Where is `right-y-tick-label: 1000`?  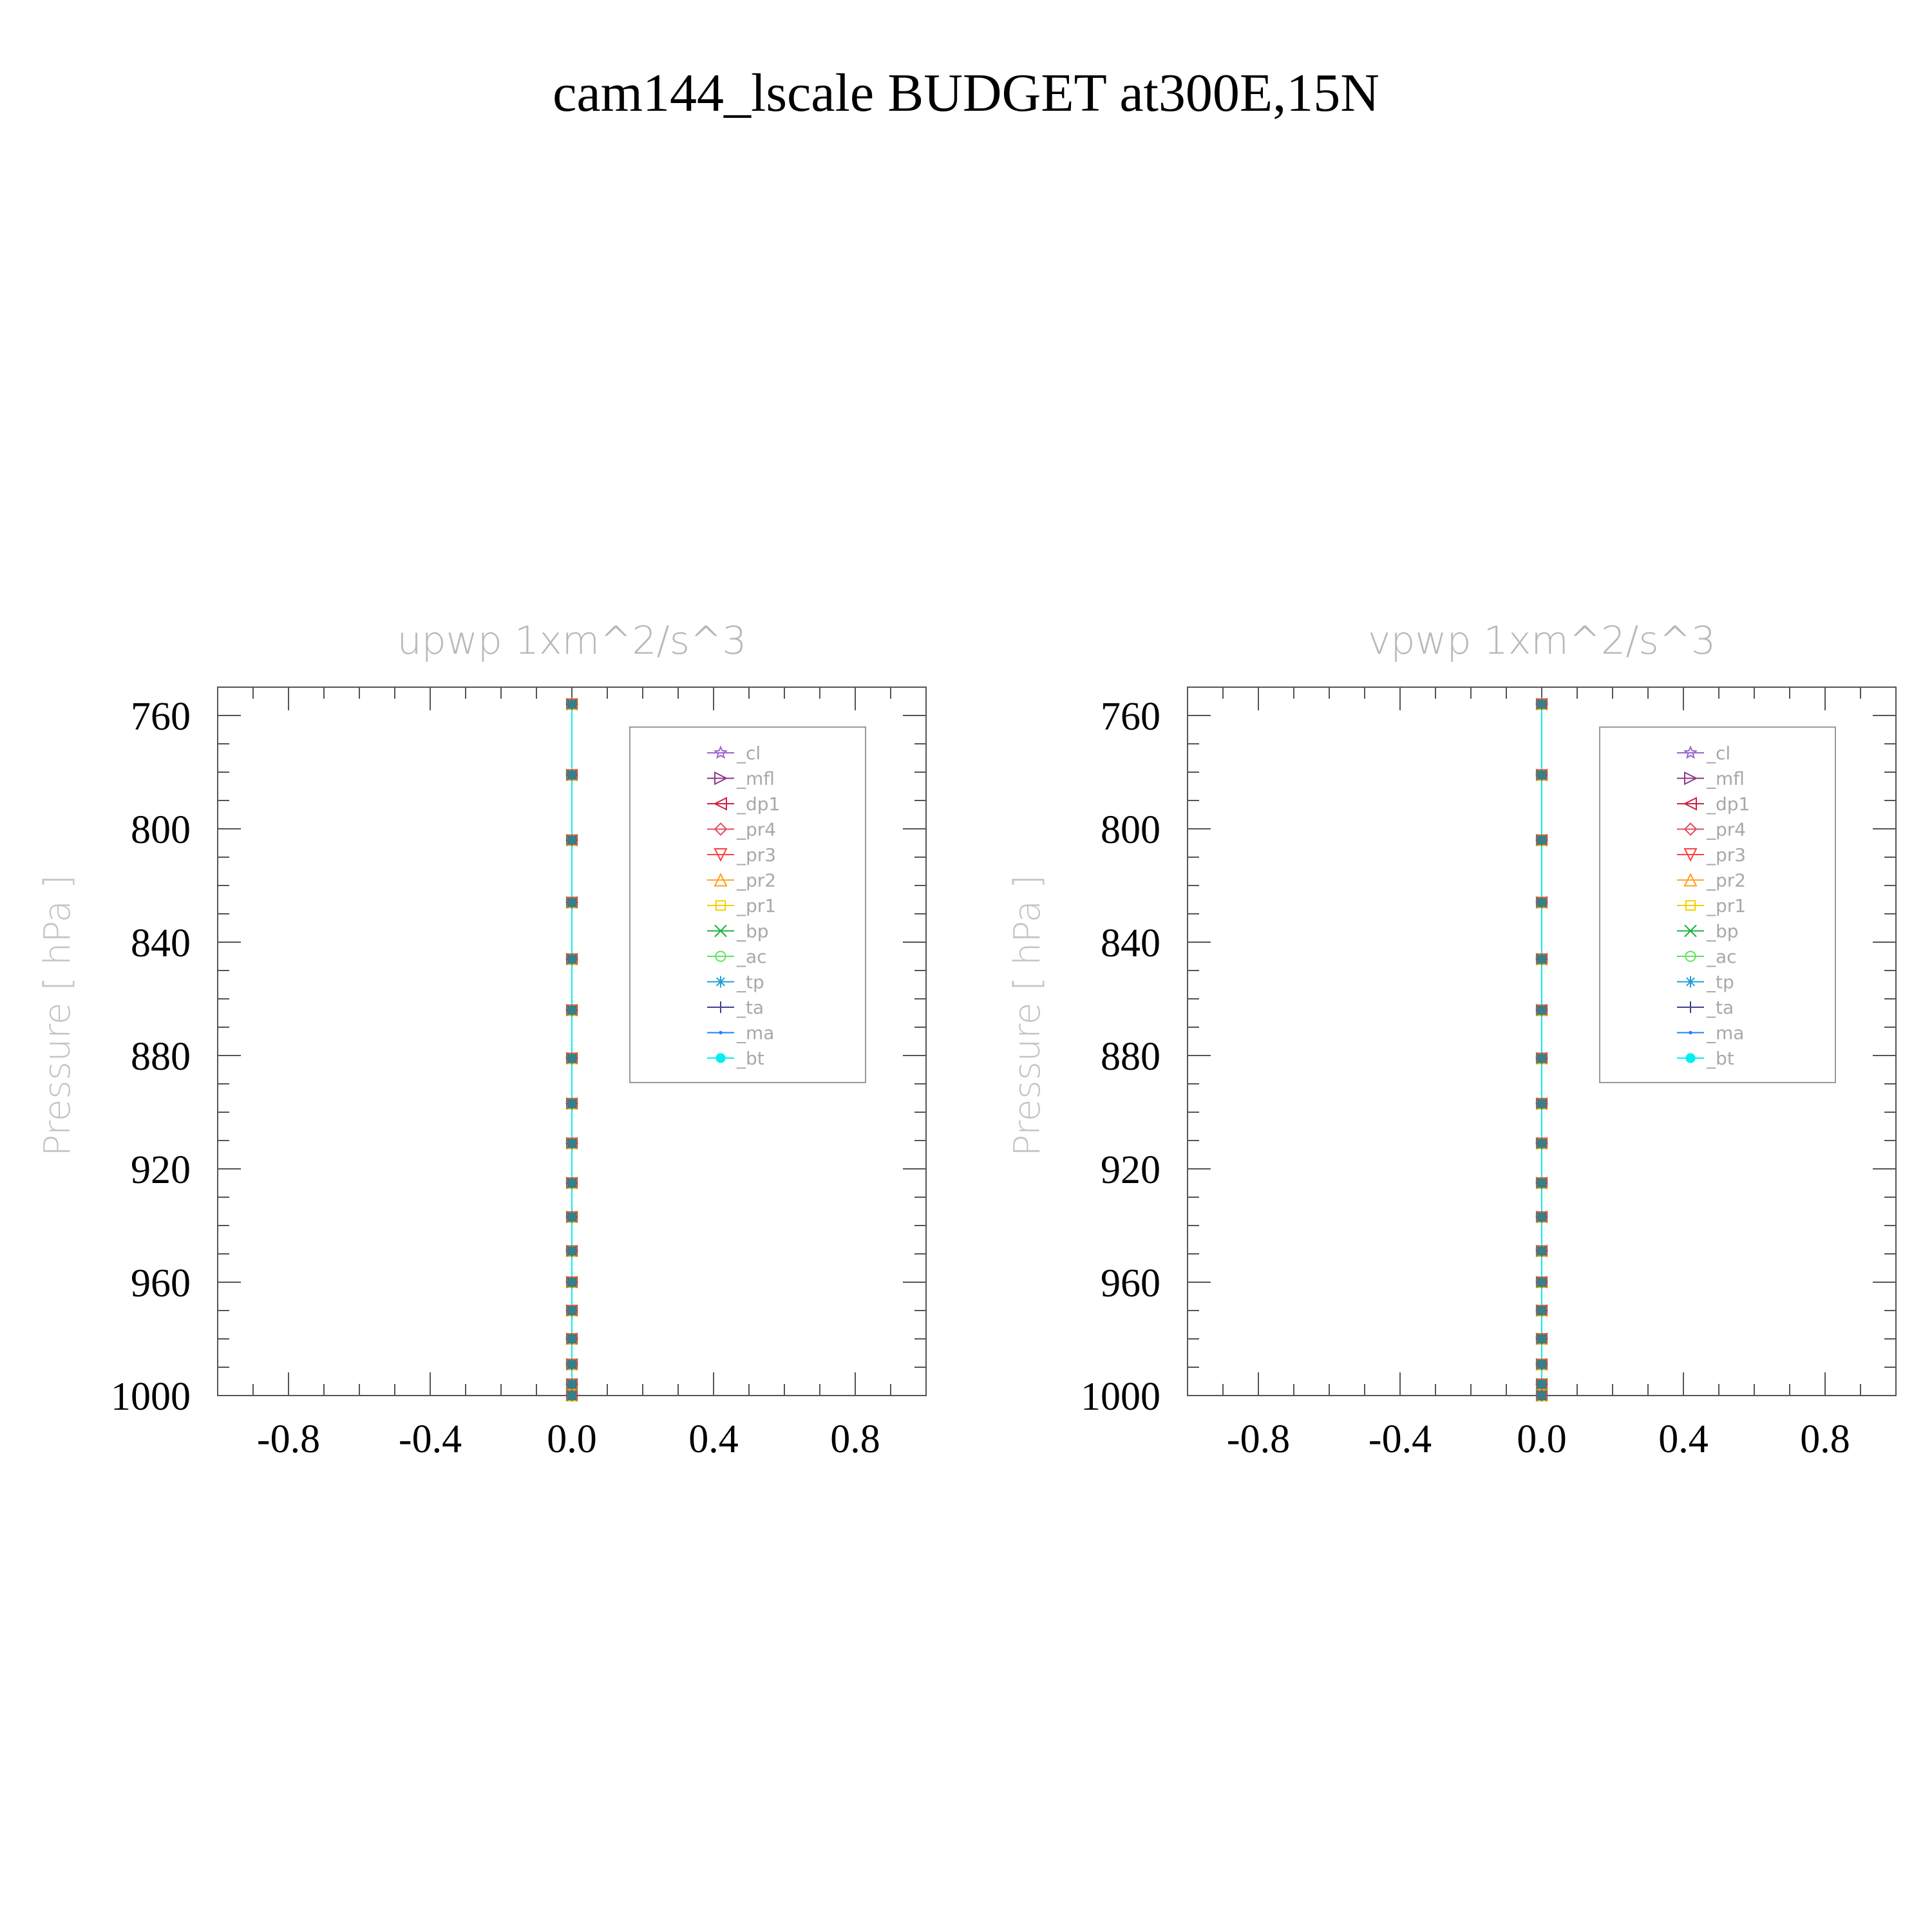
right-y-tick-label: 1000 is located at coordinates (1121, 1397).